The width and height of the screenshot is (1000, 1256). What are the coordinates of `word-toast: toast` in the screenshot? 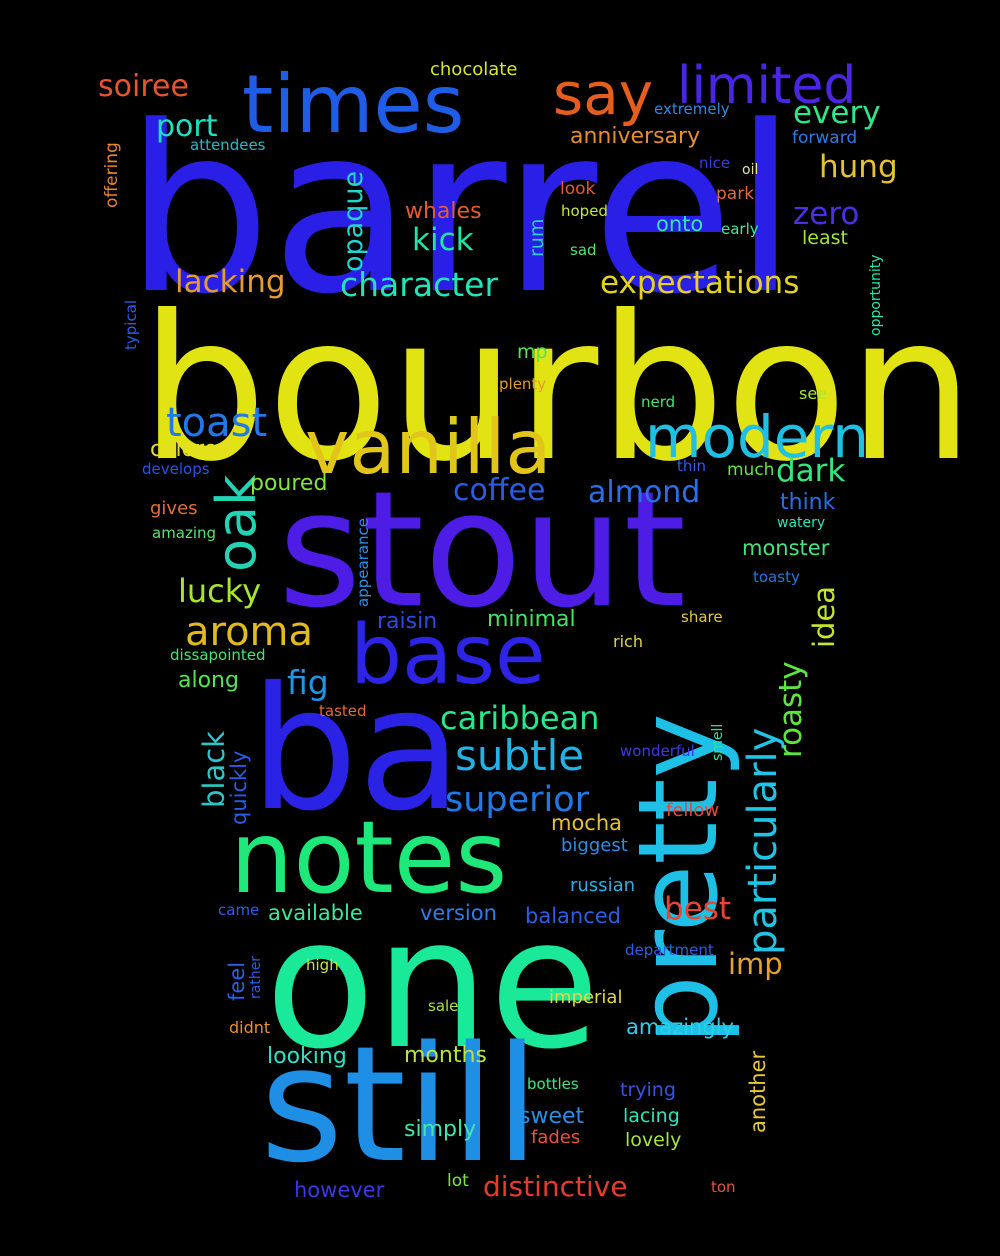 It's located at (217, 423).